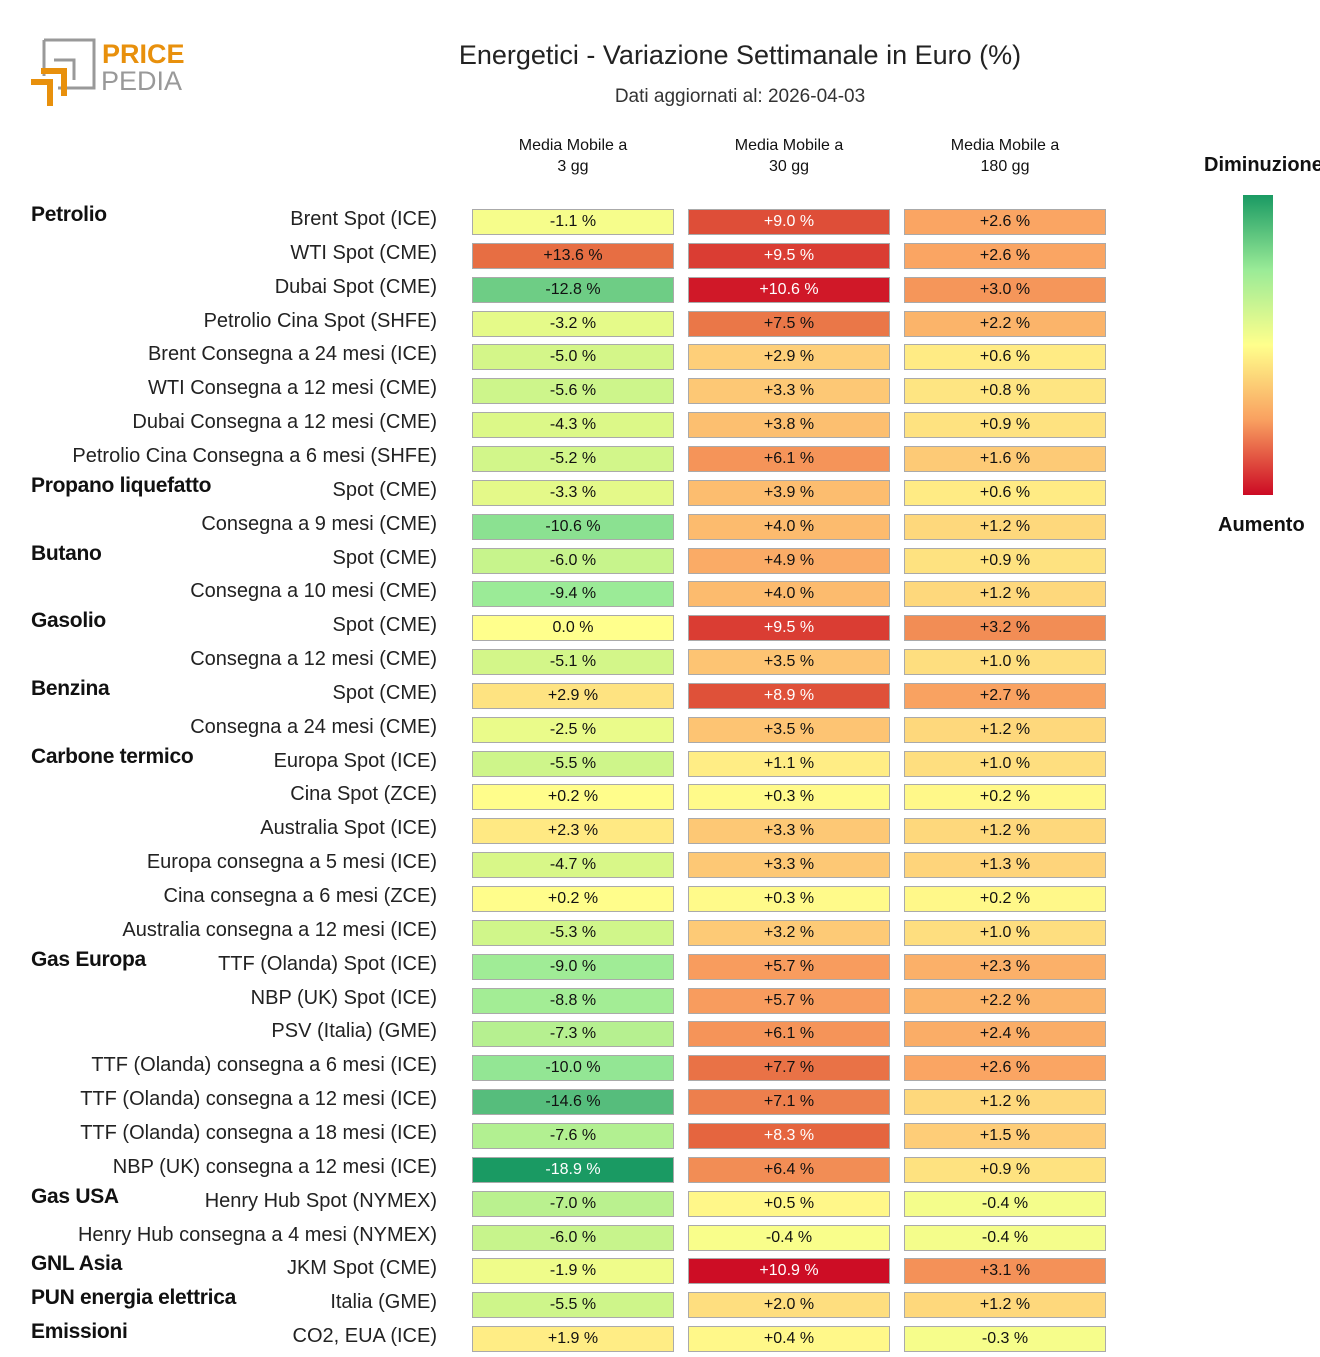 Image resolution: width=1320 pixels, height=1357 pixels. What do you see at coordinates (789, 492) in the screenshot?
I see `heatmap-cell: +3.9 %` at bounding box center [789, 492].